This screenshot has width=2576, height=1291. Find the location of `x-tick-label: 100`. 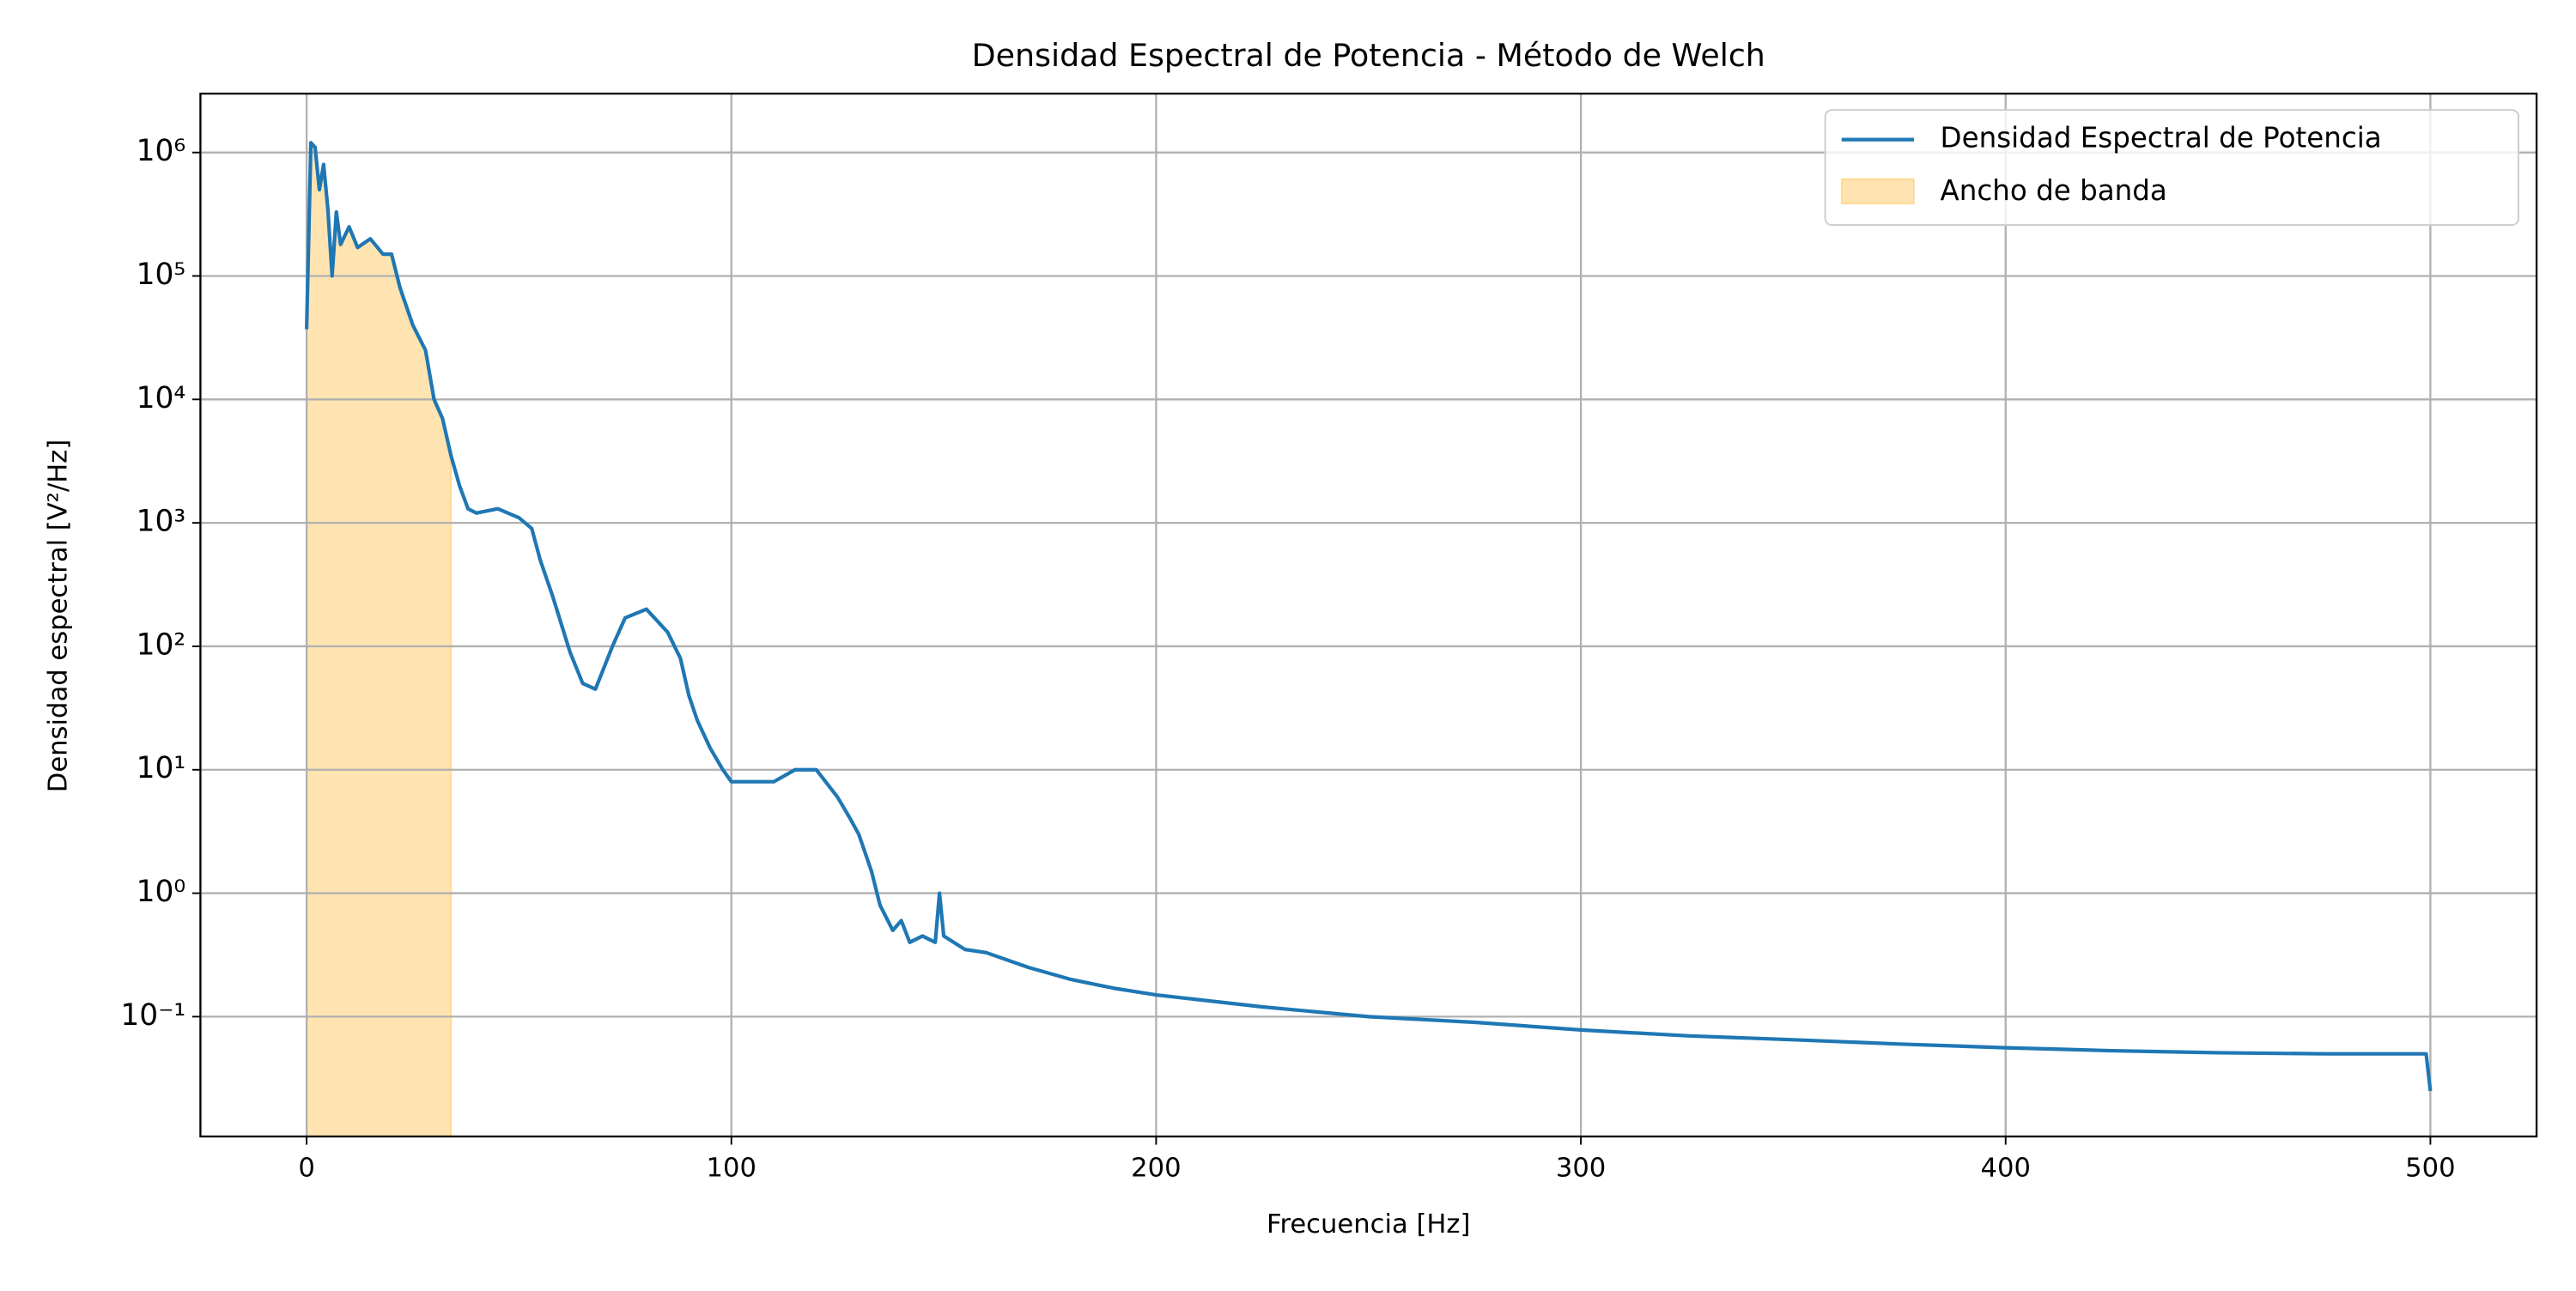

x-tick-label: 100 is located at coordinates (731, 1169).